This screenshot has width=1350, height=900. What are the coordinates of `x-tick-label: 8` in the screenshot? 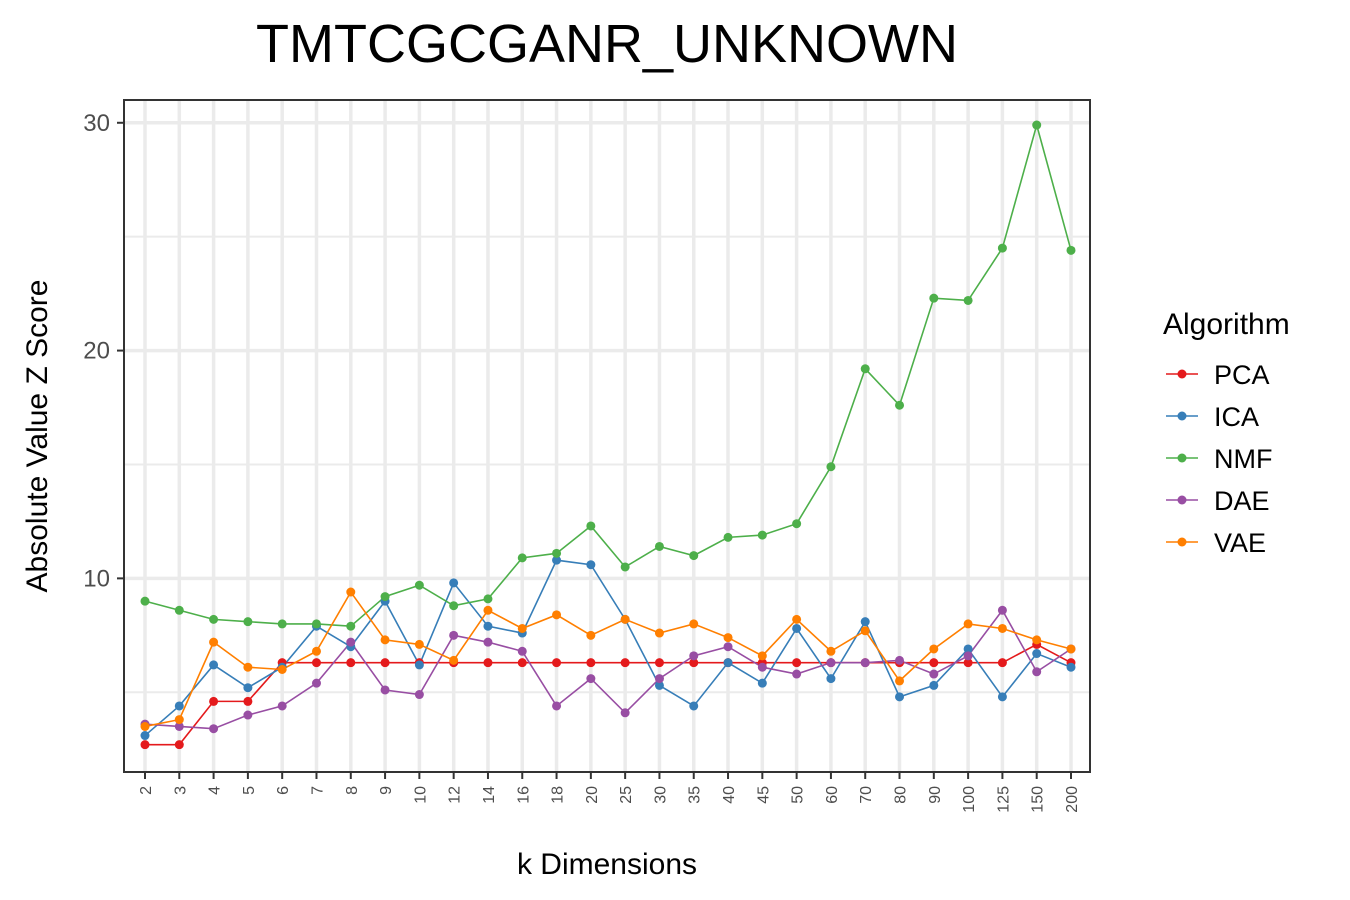 It's located at (352, 790).